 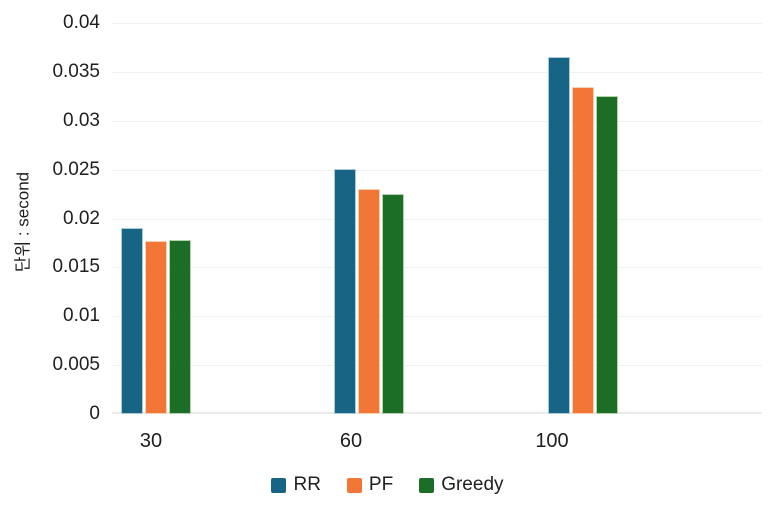 I want to click on y-tick-label: 0.015, so click(x=76, y=266).